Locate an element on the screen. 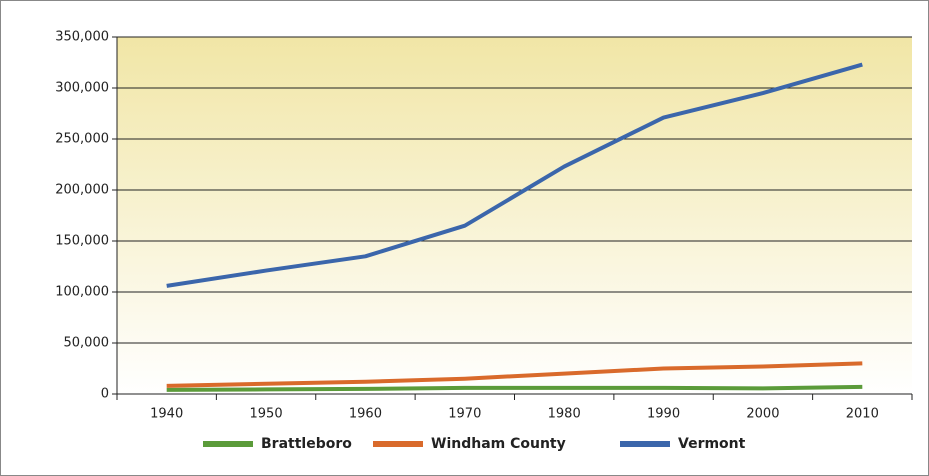 The image size is (929, 476). y-tick-label: 100,000 is located at coordinates (82, 292).